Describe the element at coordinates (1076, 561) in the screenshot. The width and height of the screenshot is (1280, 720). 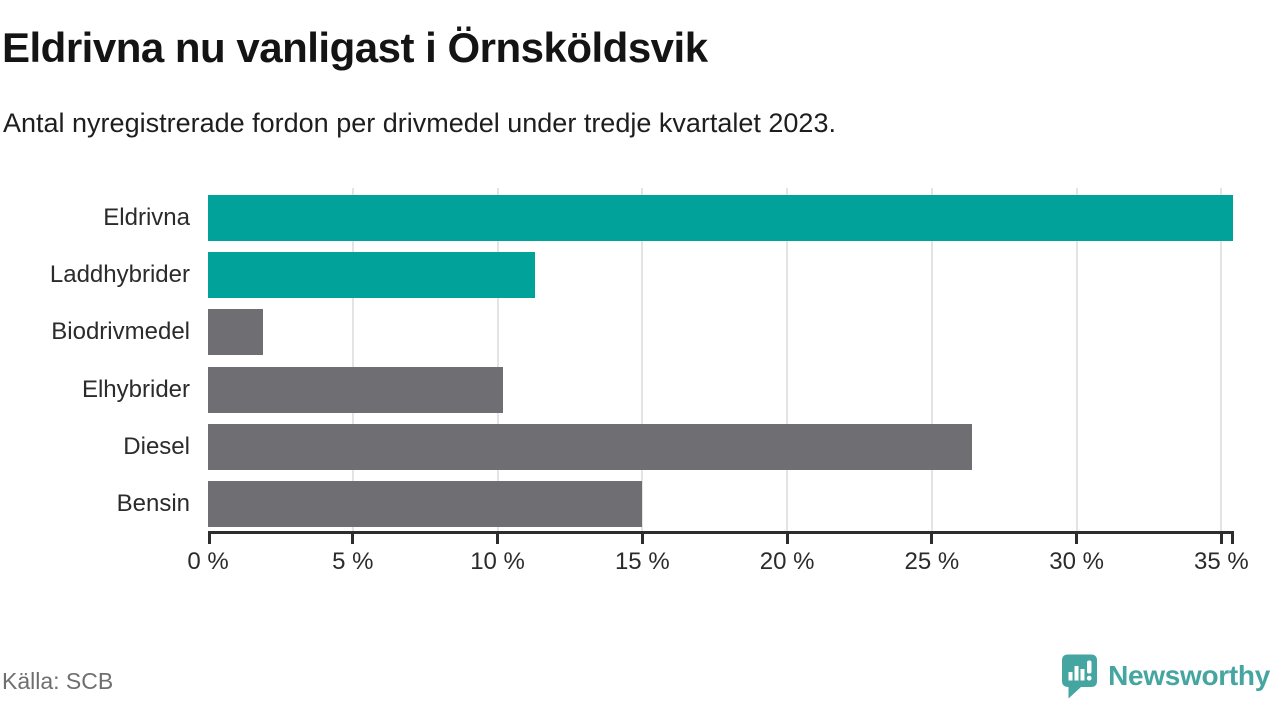
I see `axis-tick-label: 30 %` at that location.